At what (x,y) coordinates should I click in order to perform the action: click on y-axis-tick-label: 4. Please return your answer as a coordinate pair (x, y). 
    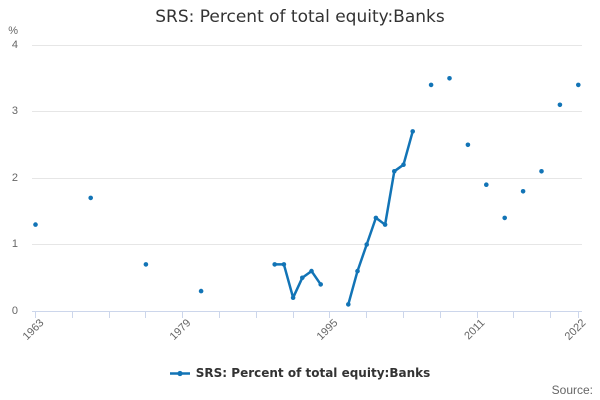
    Looking at the image, I should click on (14, 44).